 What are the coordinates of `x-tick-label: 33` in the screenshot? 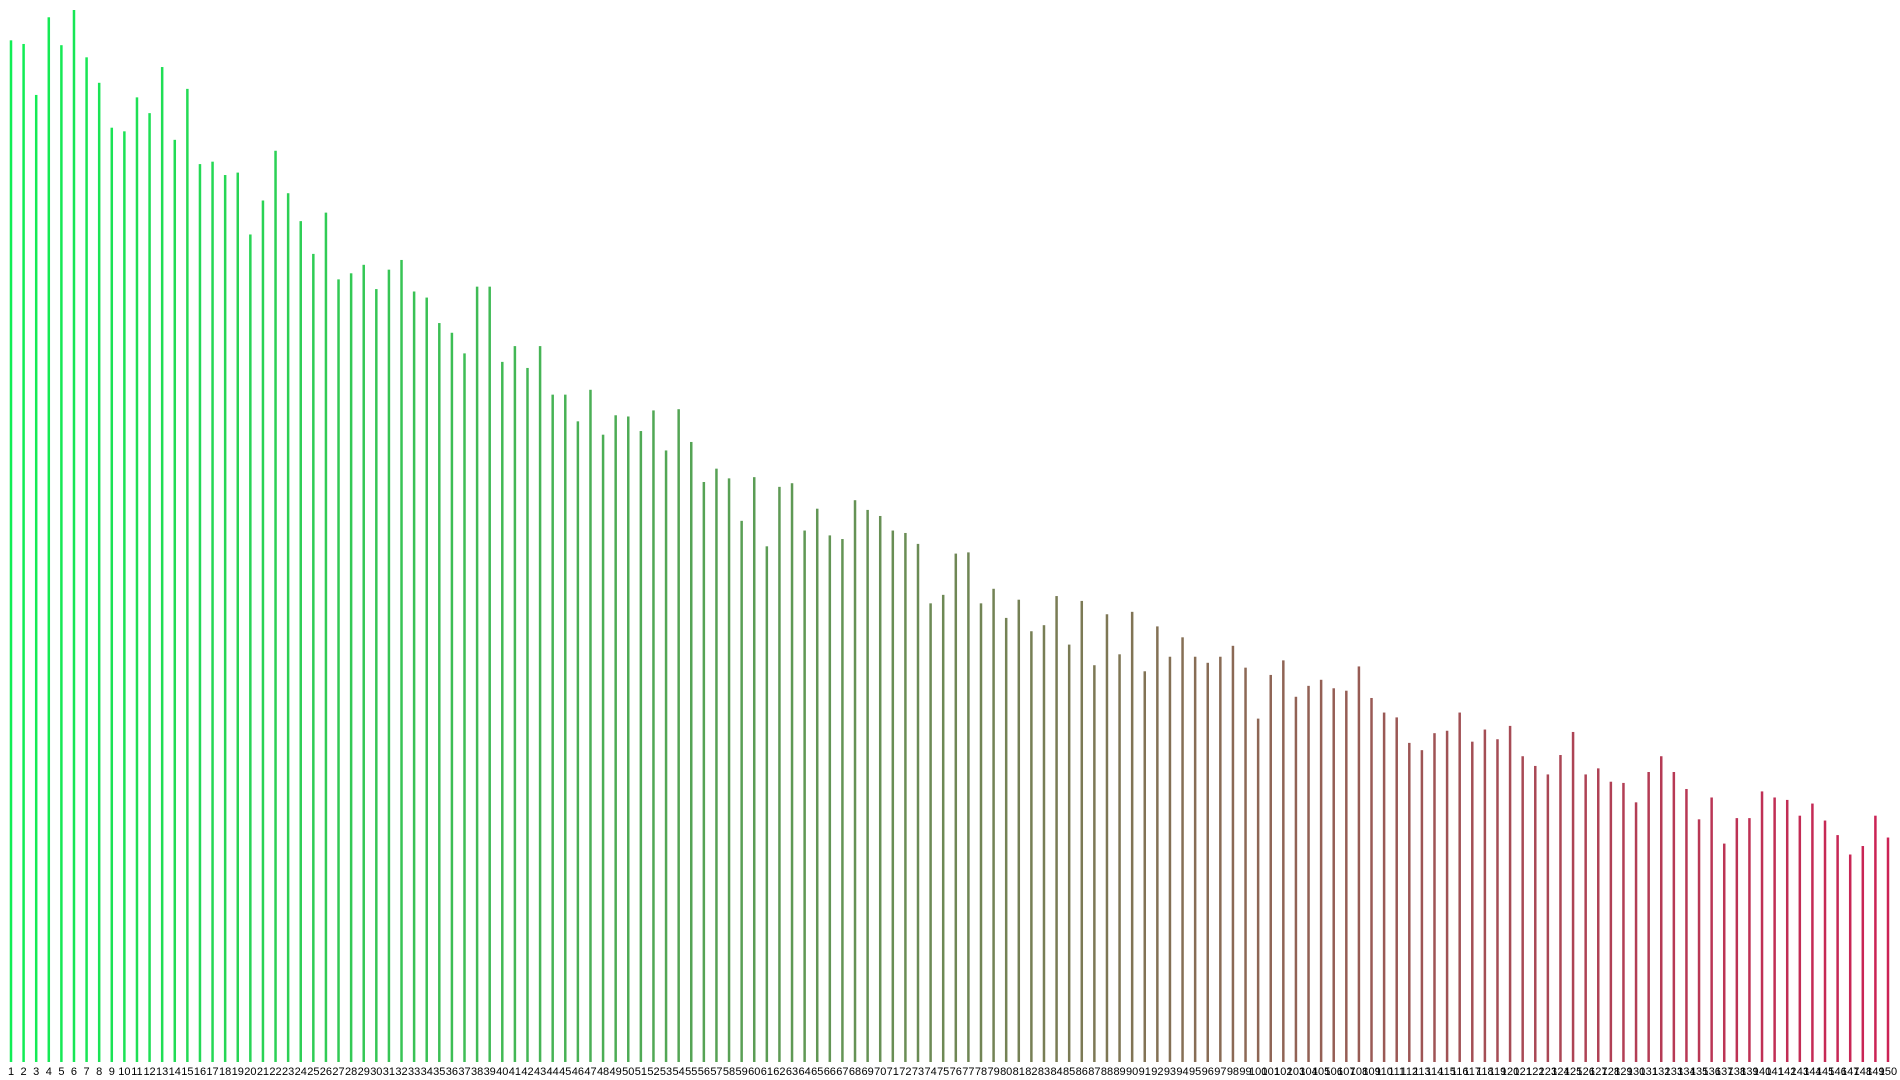 It's located at (414, 1072).